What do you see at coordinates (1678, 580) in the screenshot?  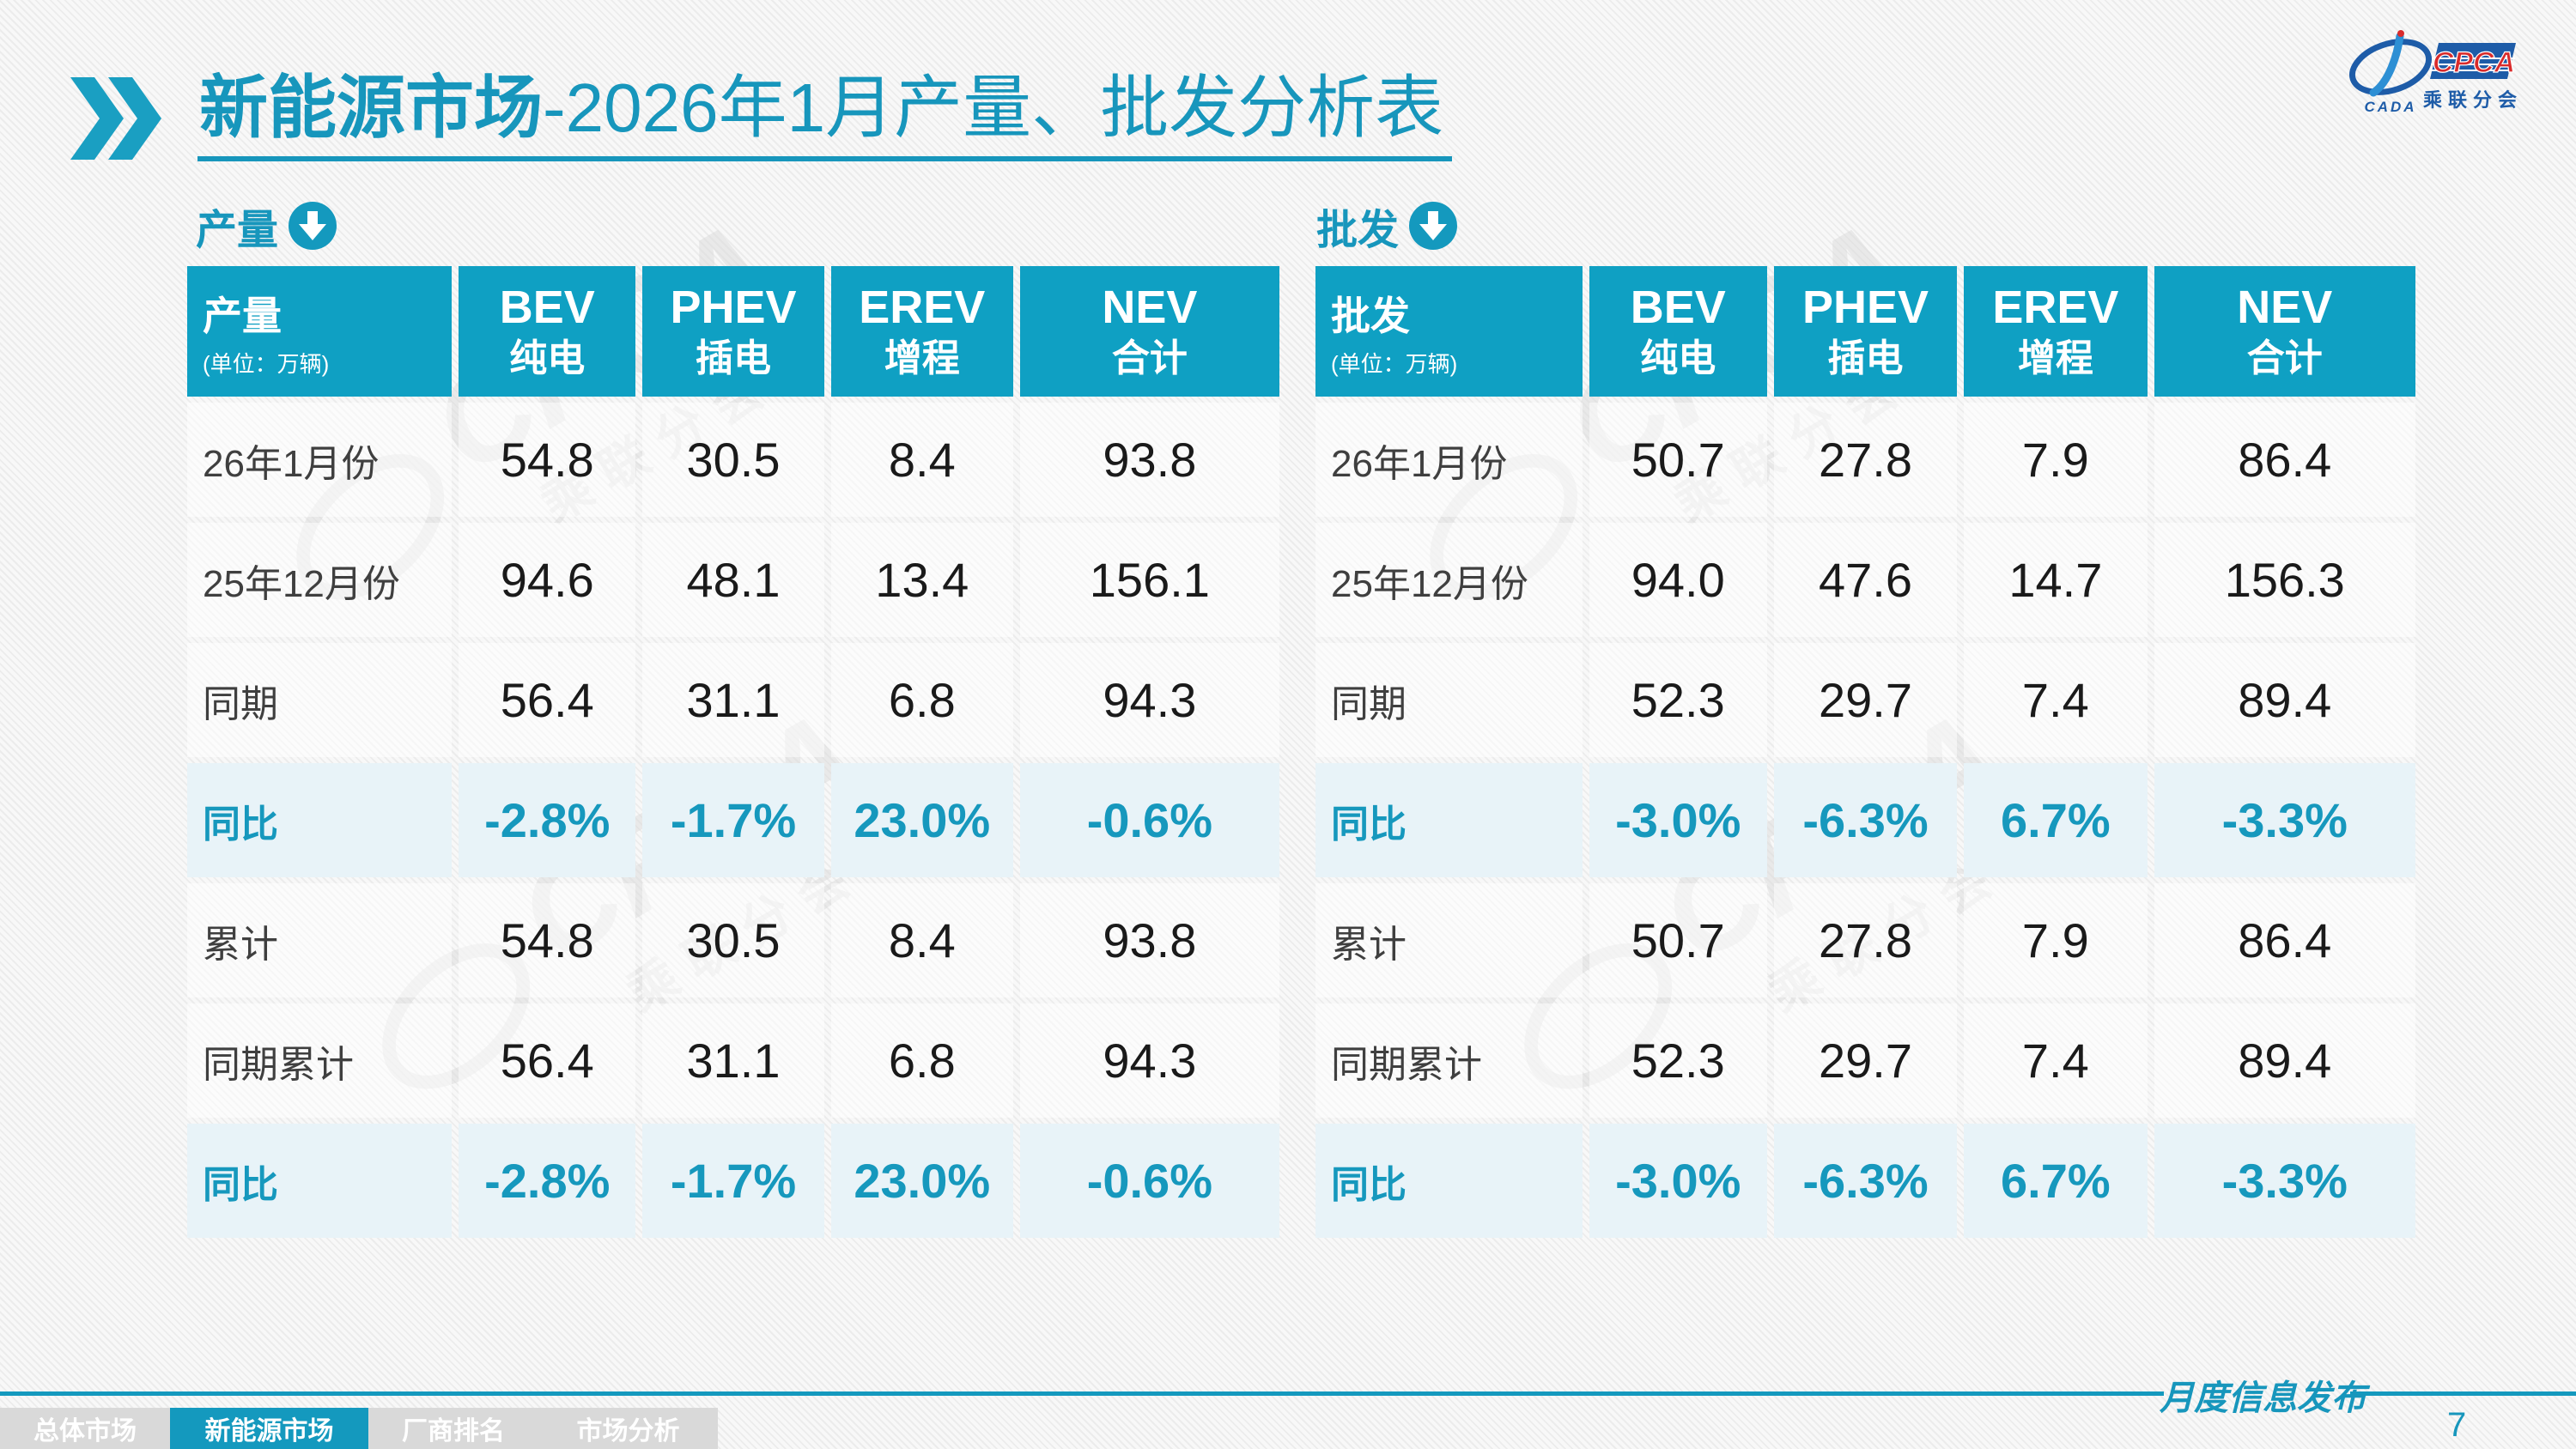 I see `cell-value: 94.0` at bounding box center [1678, 580].